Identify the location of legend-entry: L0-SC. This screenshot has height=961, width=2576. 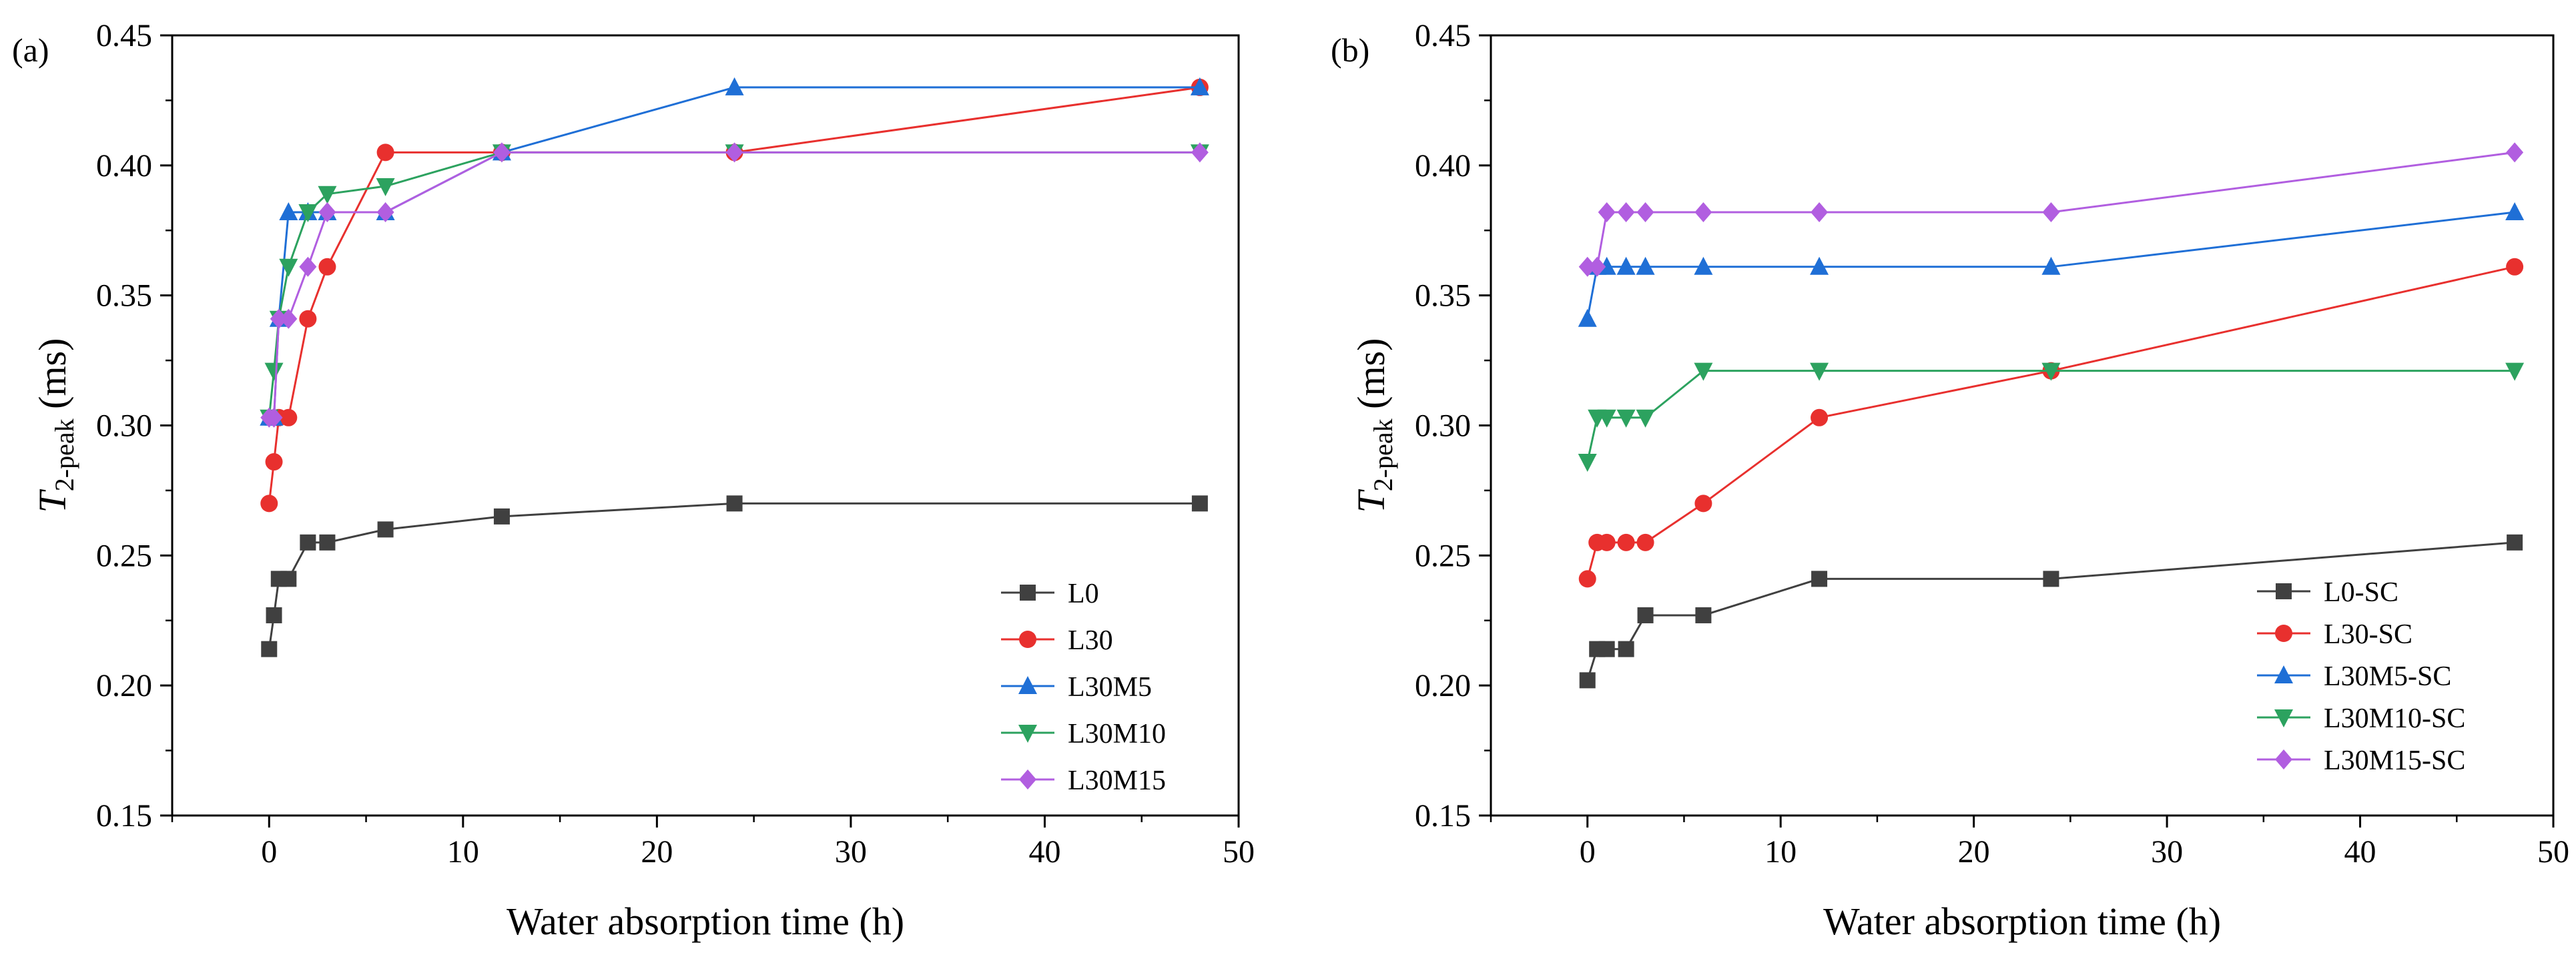
(2327, 592).